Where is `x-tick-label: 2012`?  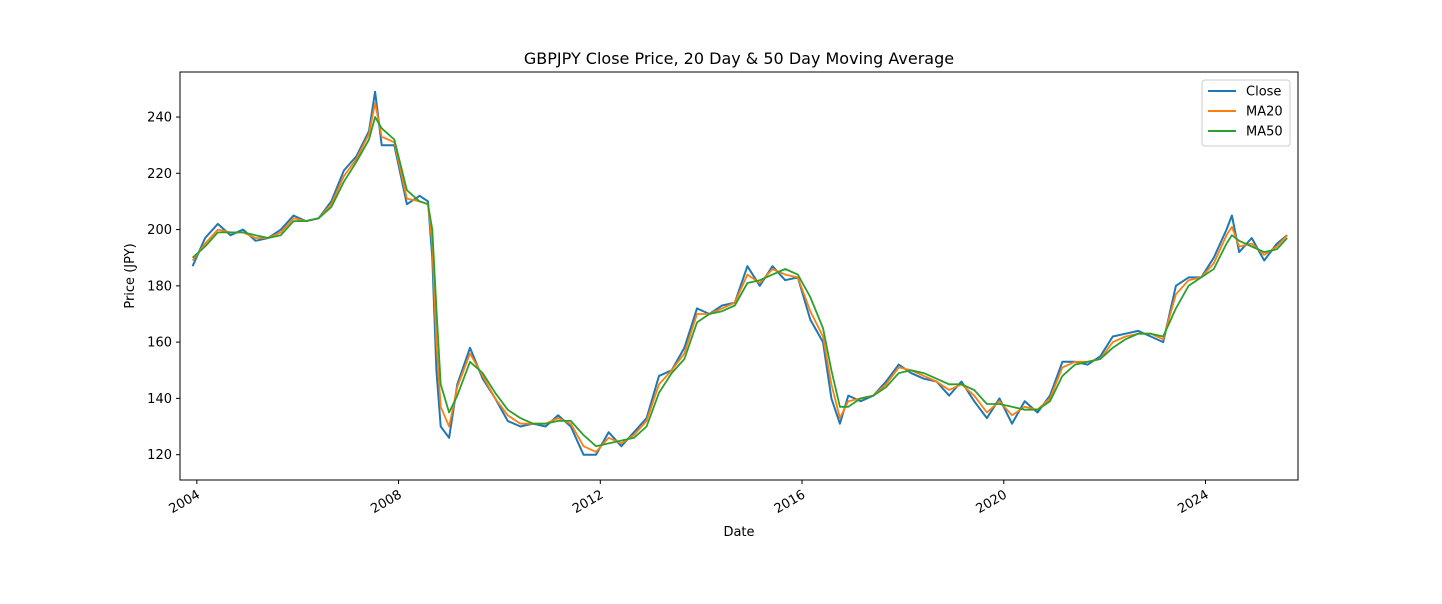
x-tick-label: 2012 is located at coordinates (588, 502).